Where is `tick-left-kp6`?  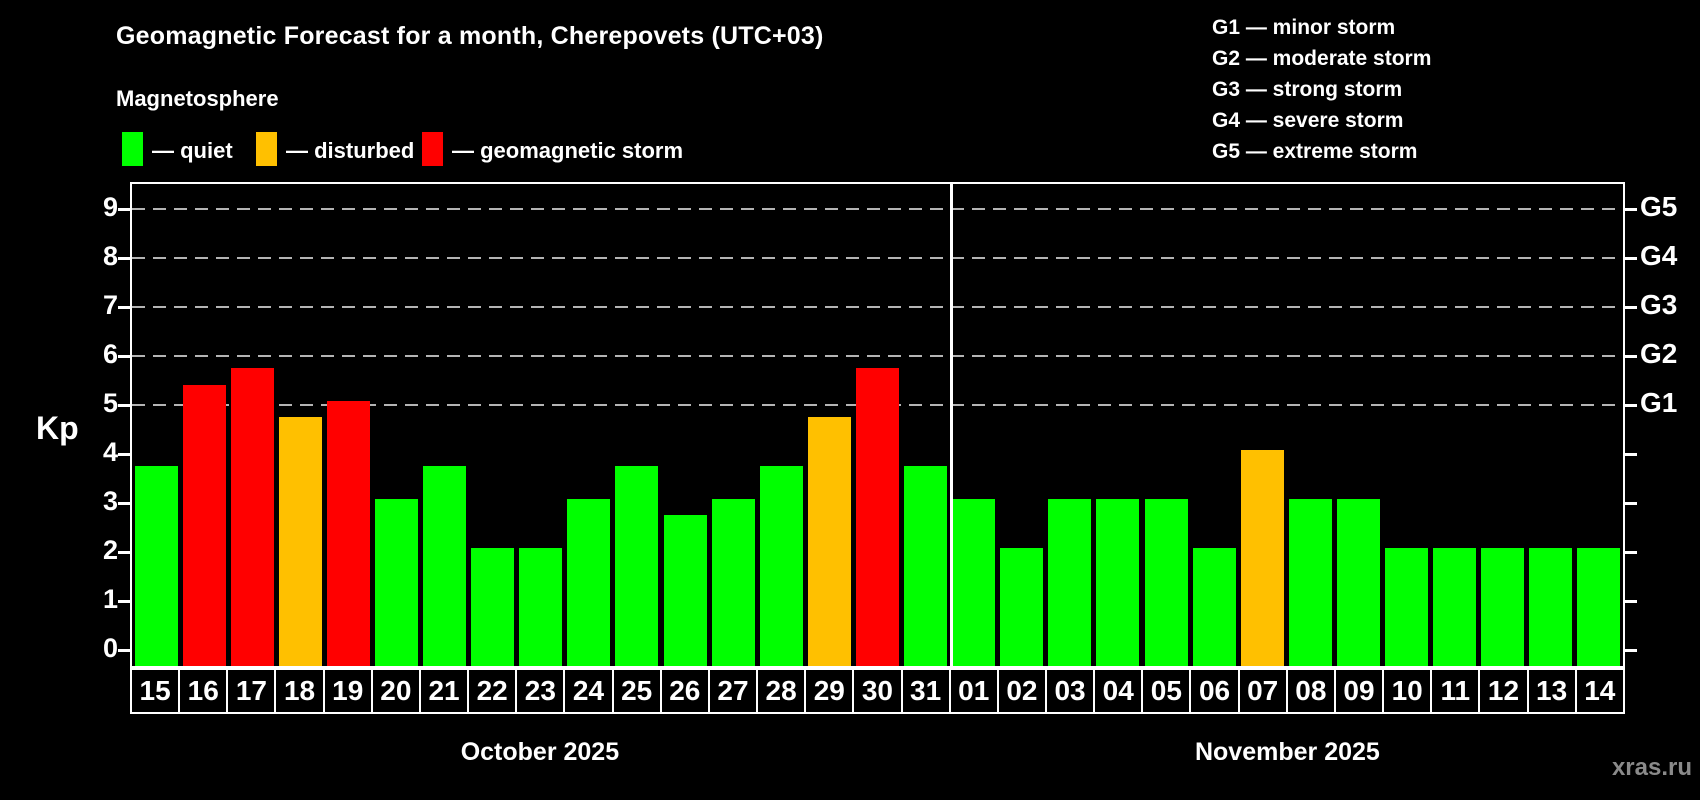 tick-left-kp6 is located at coordinates (124, 356).